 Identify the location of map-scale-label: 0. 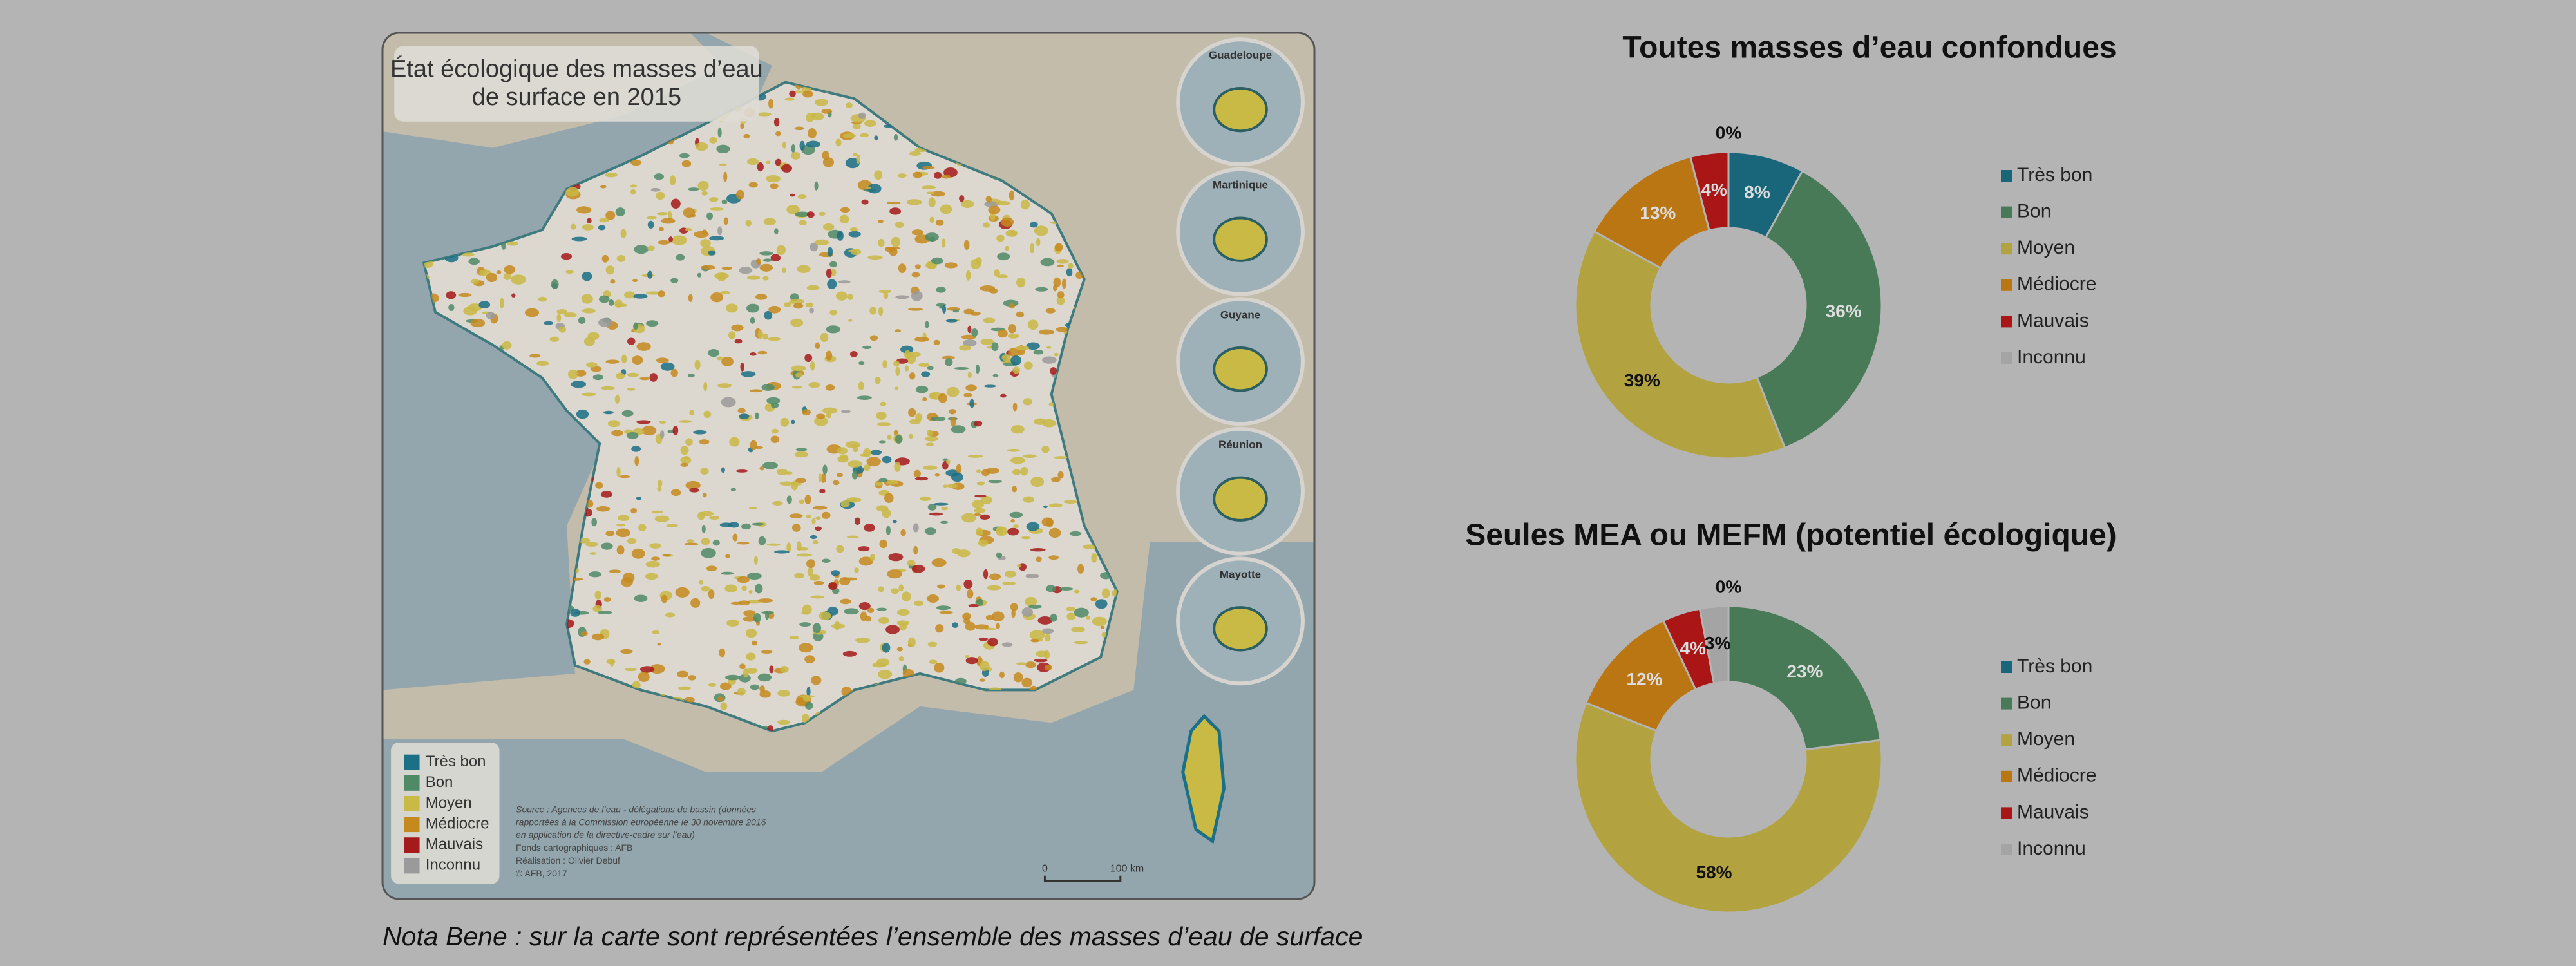
(1045, 870).